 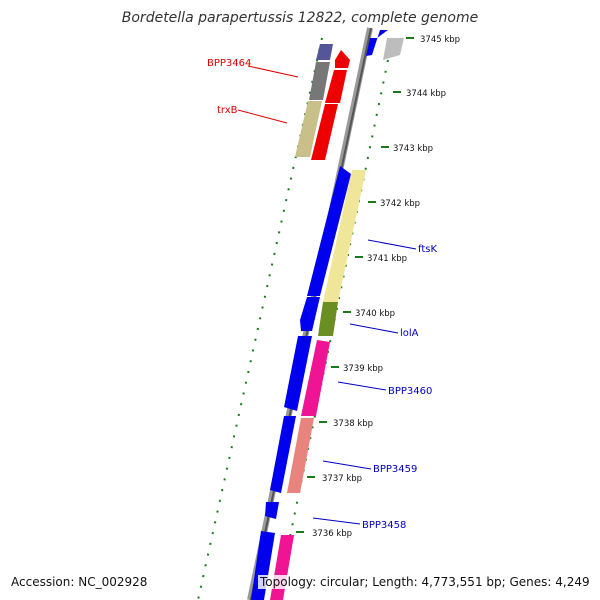 What do you see at coordinates (298, 373) in the screenshot?
I see `BPP3460-blue-feature` at bounding box center [298, 373].